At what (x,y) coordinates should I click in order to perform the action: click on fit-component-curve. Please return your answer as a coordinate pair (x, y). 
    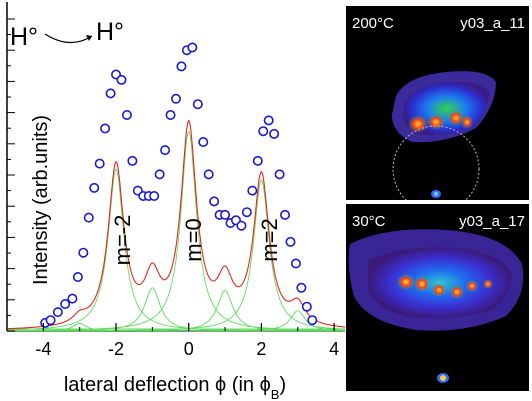
    Looking at the image, I should click on (176, 321).